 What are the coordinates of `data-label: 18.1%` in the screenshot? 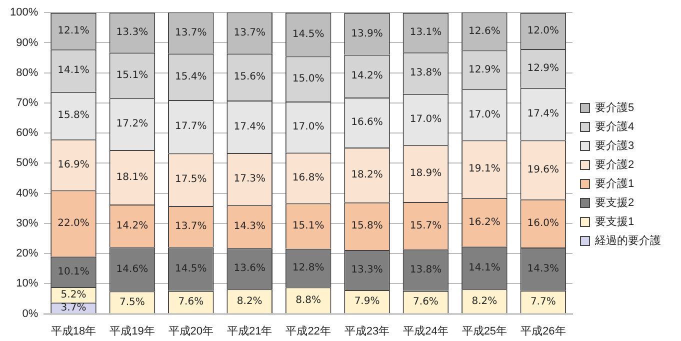 It's located at (132, 177).